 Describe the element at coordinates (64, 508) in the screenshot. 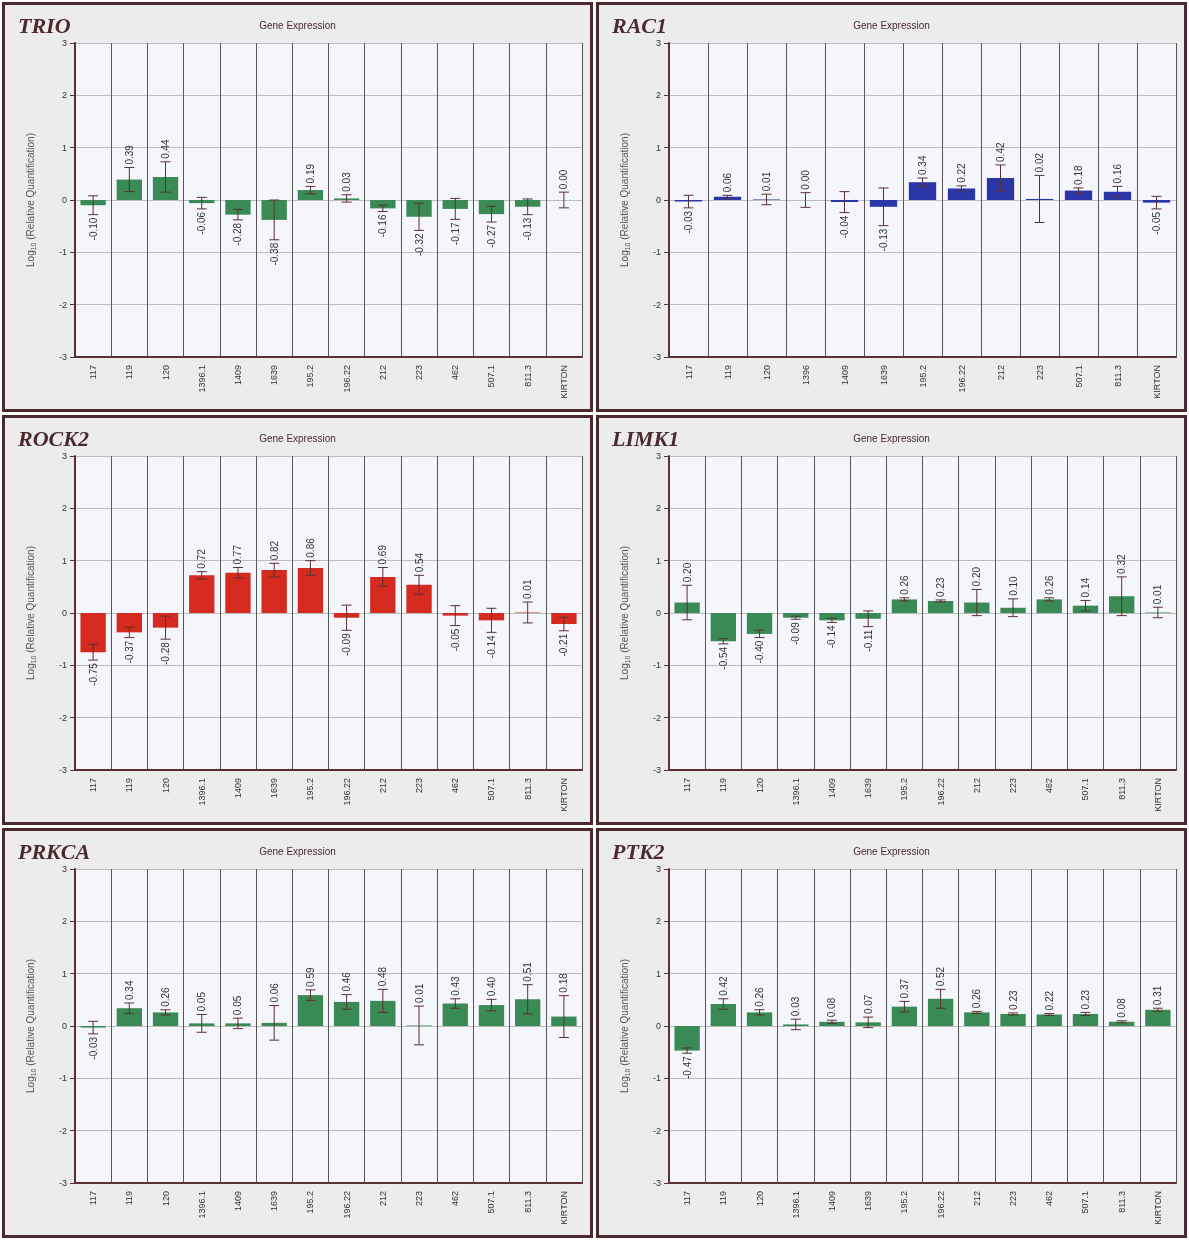

I see `y-tick-label: 2` at that location.